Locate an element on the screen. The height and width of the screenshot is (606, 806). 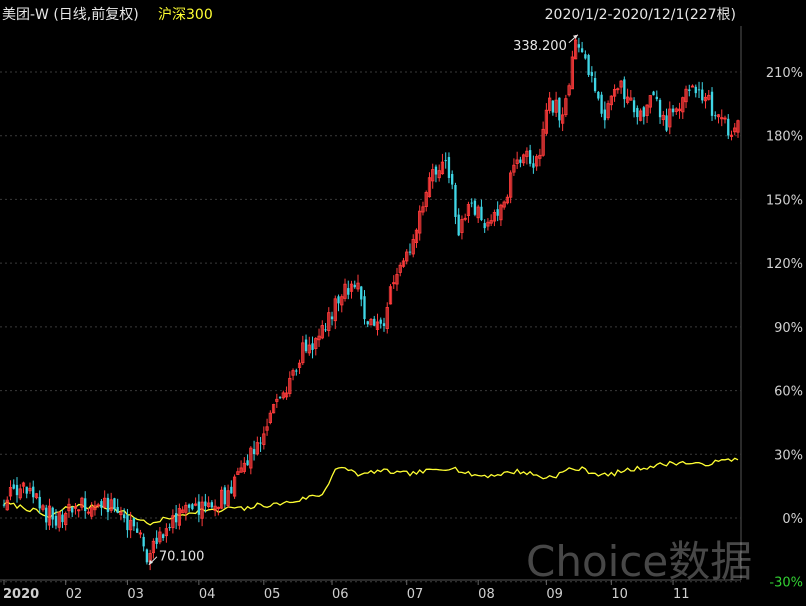
y-axis-ticks: 210% 180% 150% 120% 90% 60% 30% 0% -30% is located at coordinates (784, 328).